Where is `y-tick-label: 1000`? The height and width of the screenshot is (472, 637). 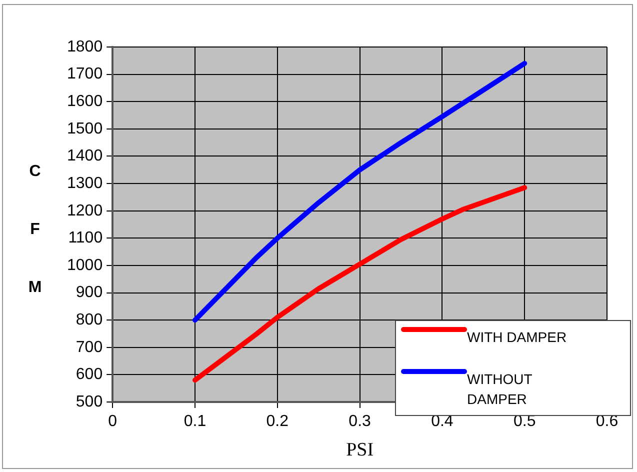 y-tick-label: 1000 is located at coordinates (85, 265).